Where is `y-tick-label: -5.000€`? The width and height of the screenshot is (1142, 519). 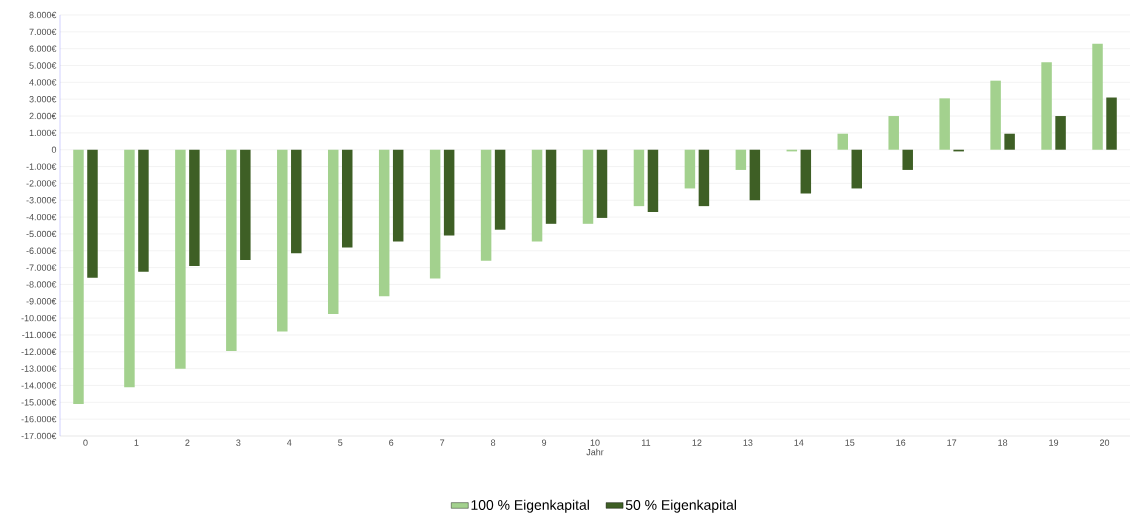
y-tick-label: -5.000€ is located at coordinates (41, 234).